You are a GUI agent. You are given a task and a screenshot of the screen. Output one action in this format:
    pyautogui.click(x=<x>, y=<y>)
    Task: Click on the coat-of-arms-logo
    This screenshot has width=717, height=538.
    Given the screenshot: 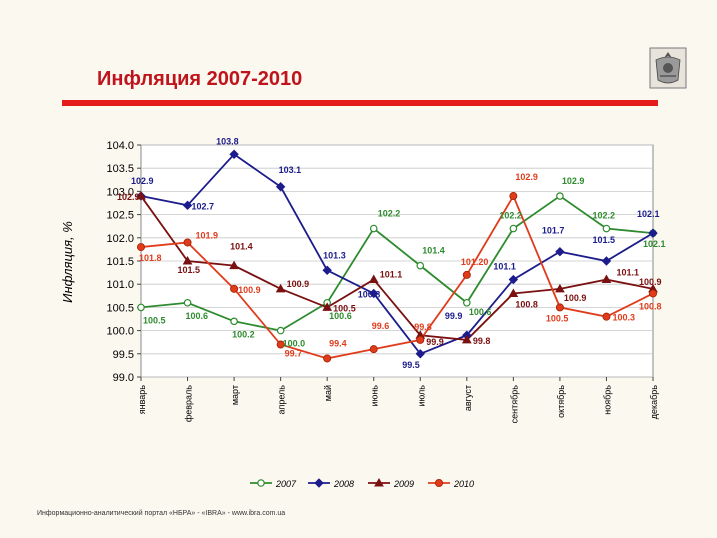 What is the action you would take?
    pyautogui.click(x=668, y=68)
    